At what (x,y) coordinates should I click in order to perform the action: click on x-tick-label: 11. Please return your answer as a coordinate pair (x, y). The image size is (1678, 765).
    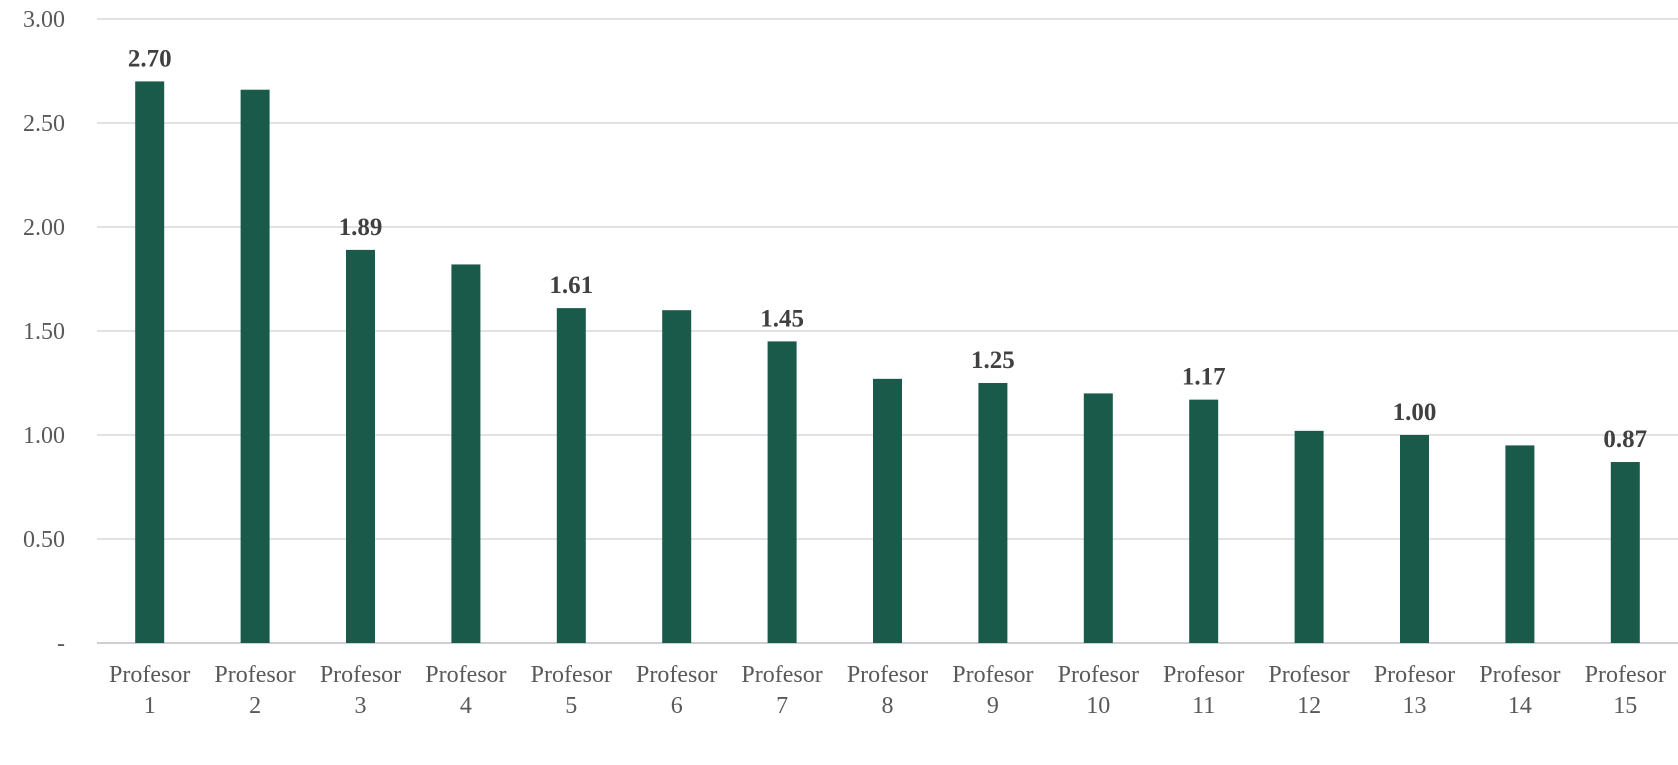
    Looking at the image, I should click on (1203, 706).